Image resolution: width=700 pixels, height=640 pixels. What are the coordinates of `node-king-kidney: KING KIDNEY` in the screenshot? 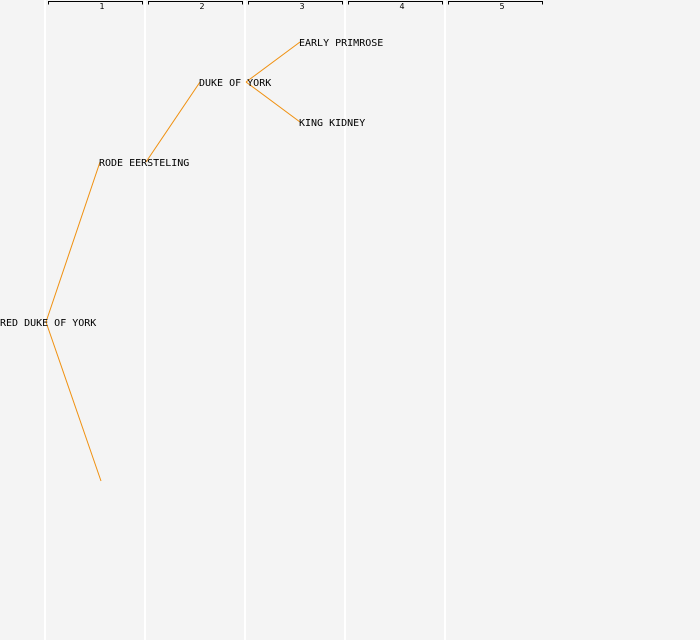 It's located at (332, 123).